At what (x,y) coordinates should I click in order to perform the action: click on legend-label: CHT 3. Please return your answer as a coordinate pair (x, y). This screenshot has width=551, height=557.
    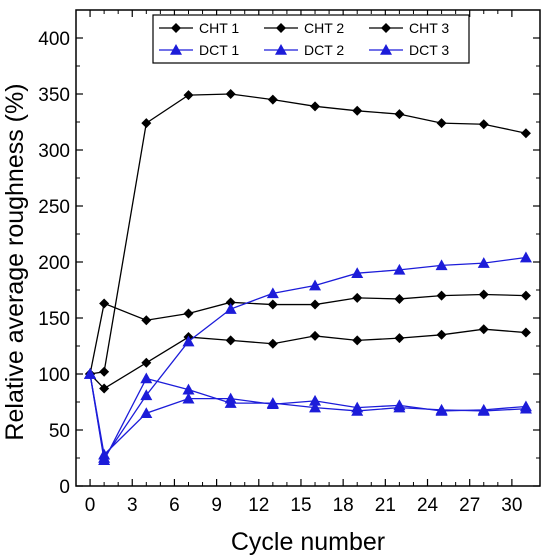
    Looking at the image, I should click on (429, 28).